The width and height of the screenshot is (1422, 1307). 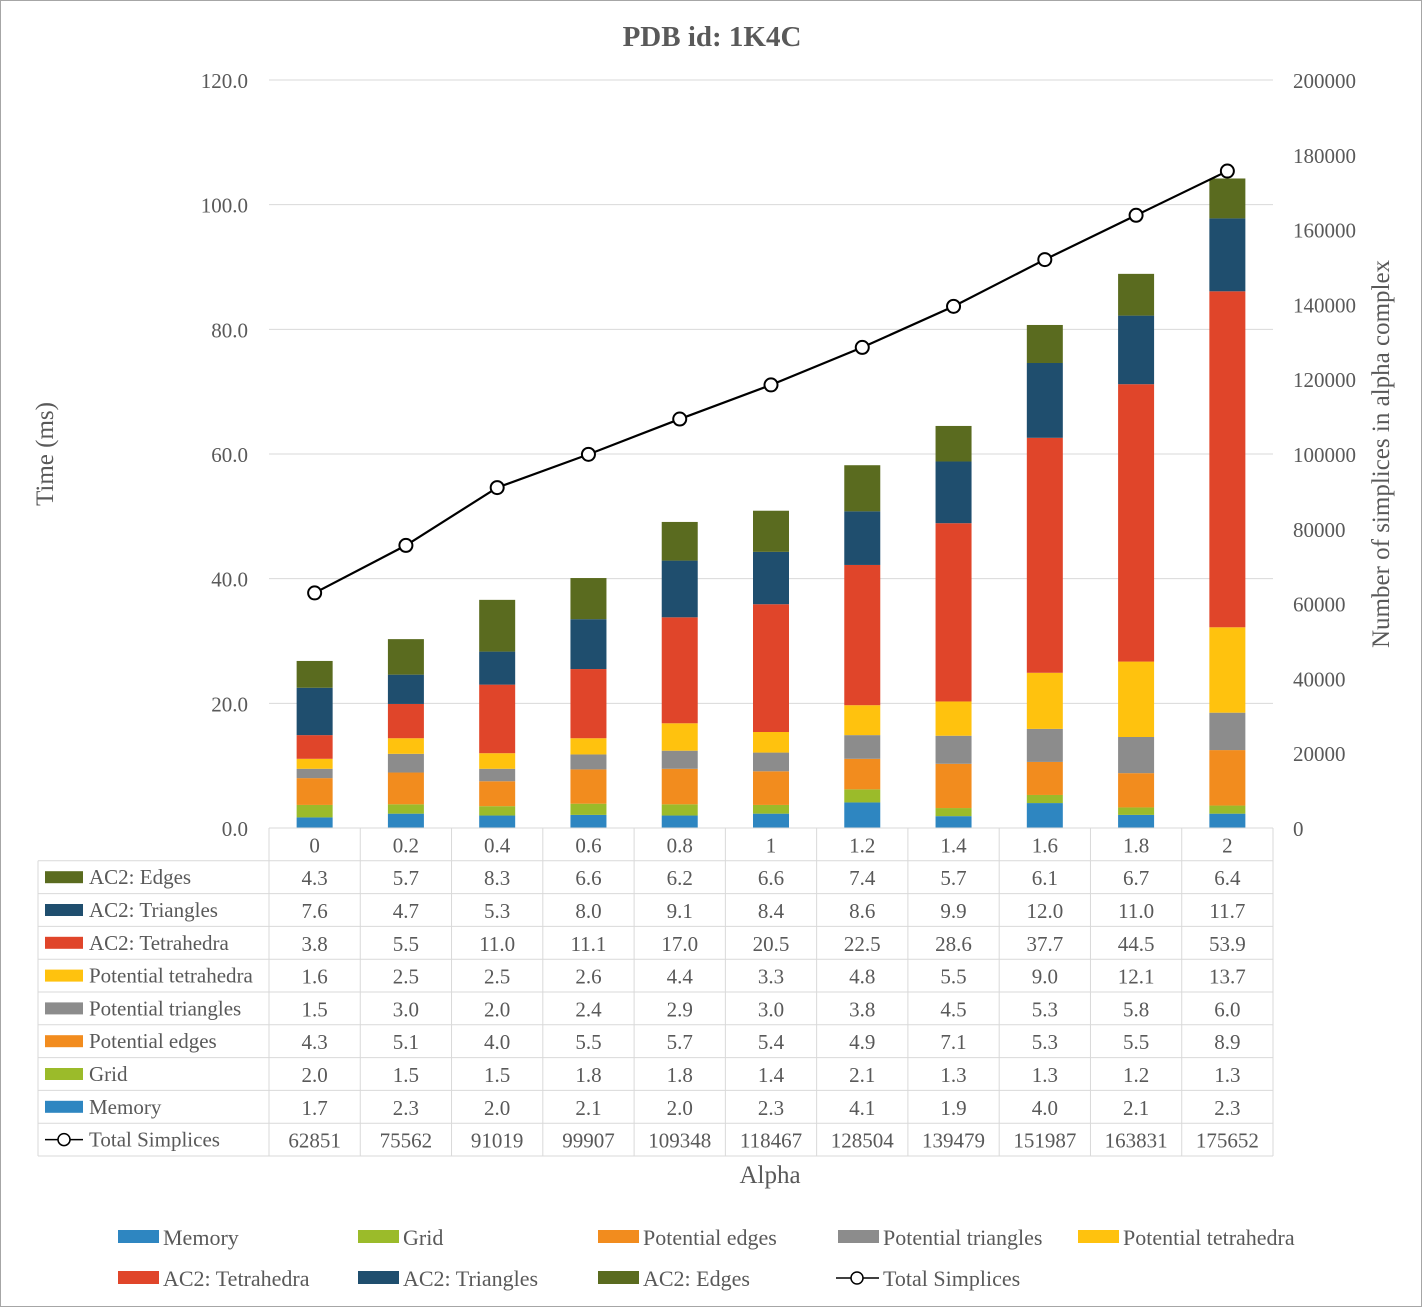 What do you see at coordinates (1136, 977) in the screenshot?
I see `table-cell: 12.1` at bounding box center [1136, 977].